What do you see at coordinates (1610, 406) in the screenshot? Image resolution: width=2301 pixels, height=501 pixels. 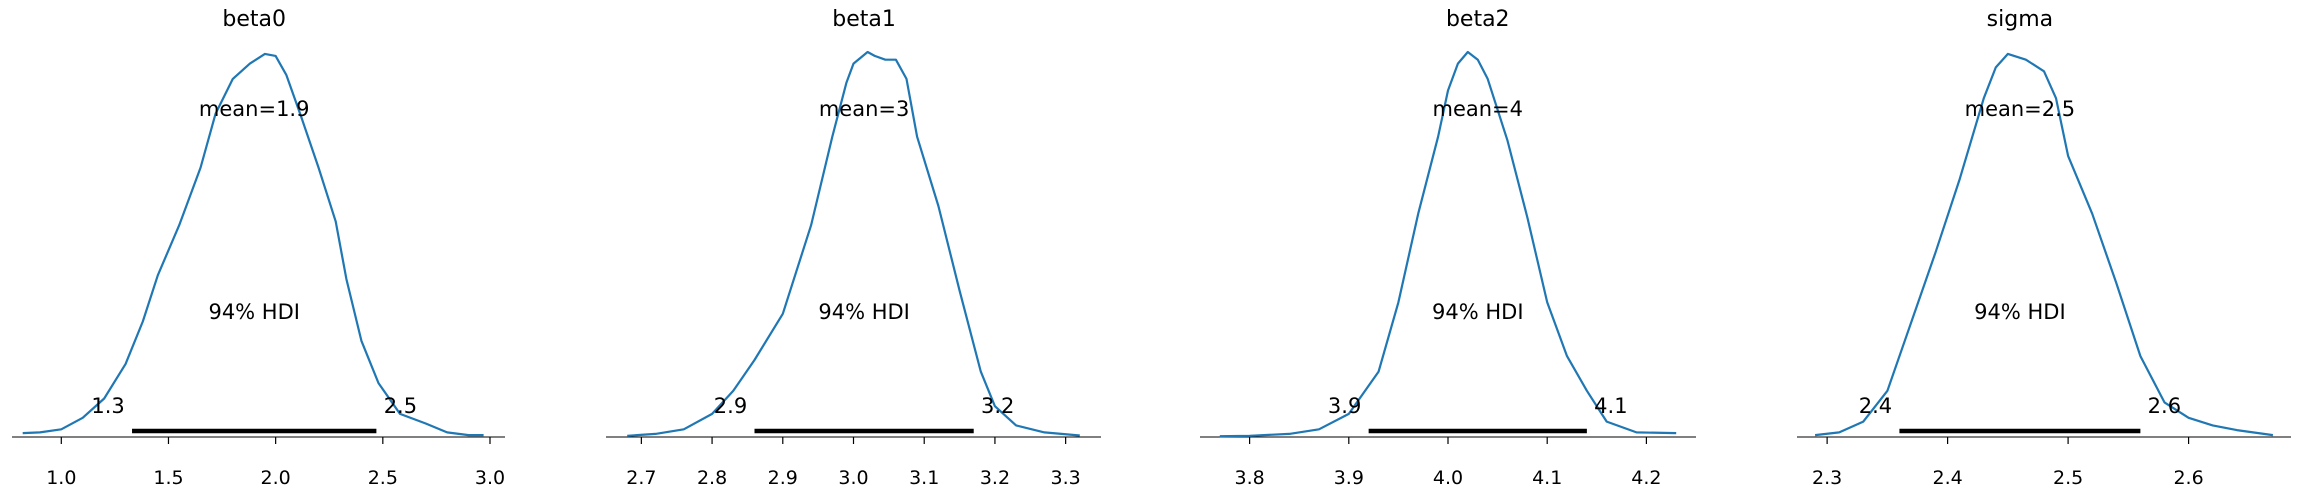 I see `hdi-upper-label: 4.1` at bounding box center [1610, 406].